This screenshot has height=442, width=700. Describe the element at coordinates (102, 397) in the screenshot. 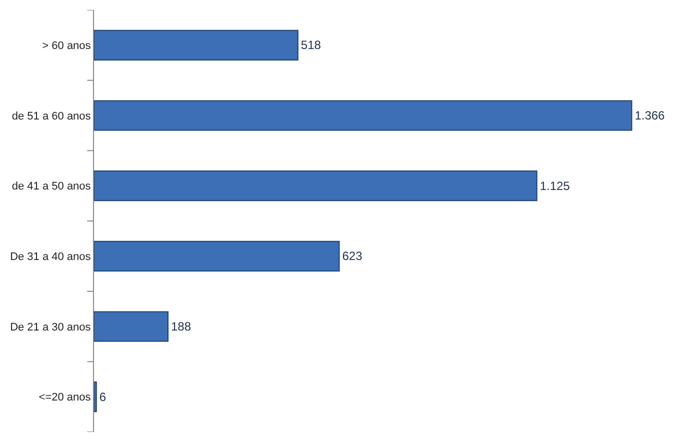

I see `data-label: 6` at that location.